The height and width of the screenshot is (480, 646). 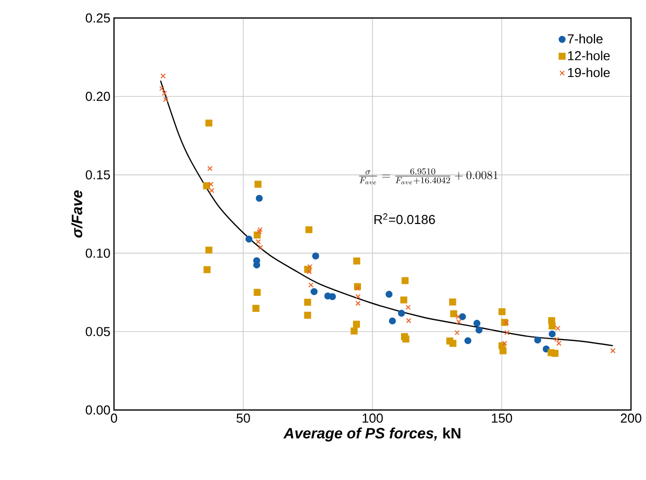 What do you see at coordinates (428, 176) in the screenshot?
I see `annotation: $\frac{\sigma}{F_{ave}}=\frac{6.9510}{F_{ave}+16.4042}+0.0081$` at bounding box center [428, 176].